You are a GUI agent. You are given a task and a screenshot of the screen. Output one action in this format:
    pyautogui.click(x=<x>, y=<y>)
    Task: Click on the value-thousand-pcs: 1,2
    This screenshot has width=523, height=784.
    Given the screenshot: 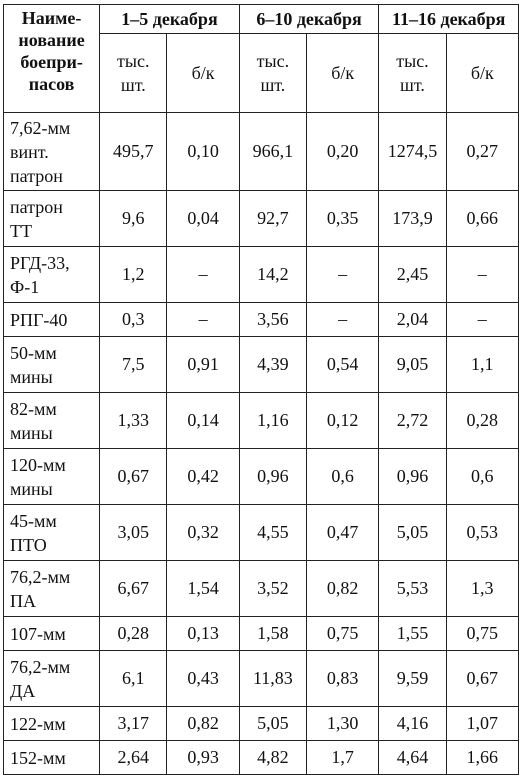 What is the action you would take?
    pyautogui.click(x=133, y=274)
    